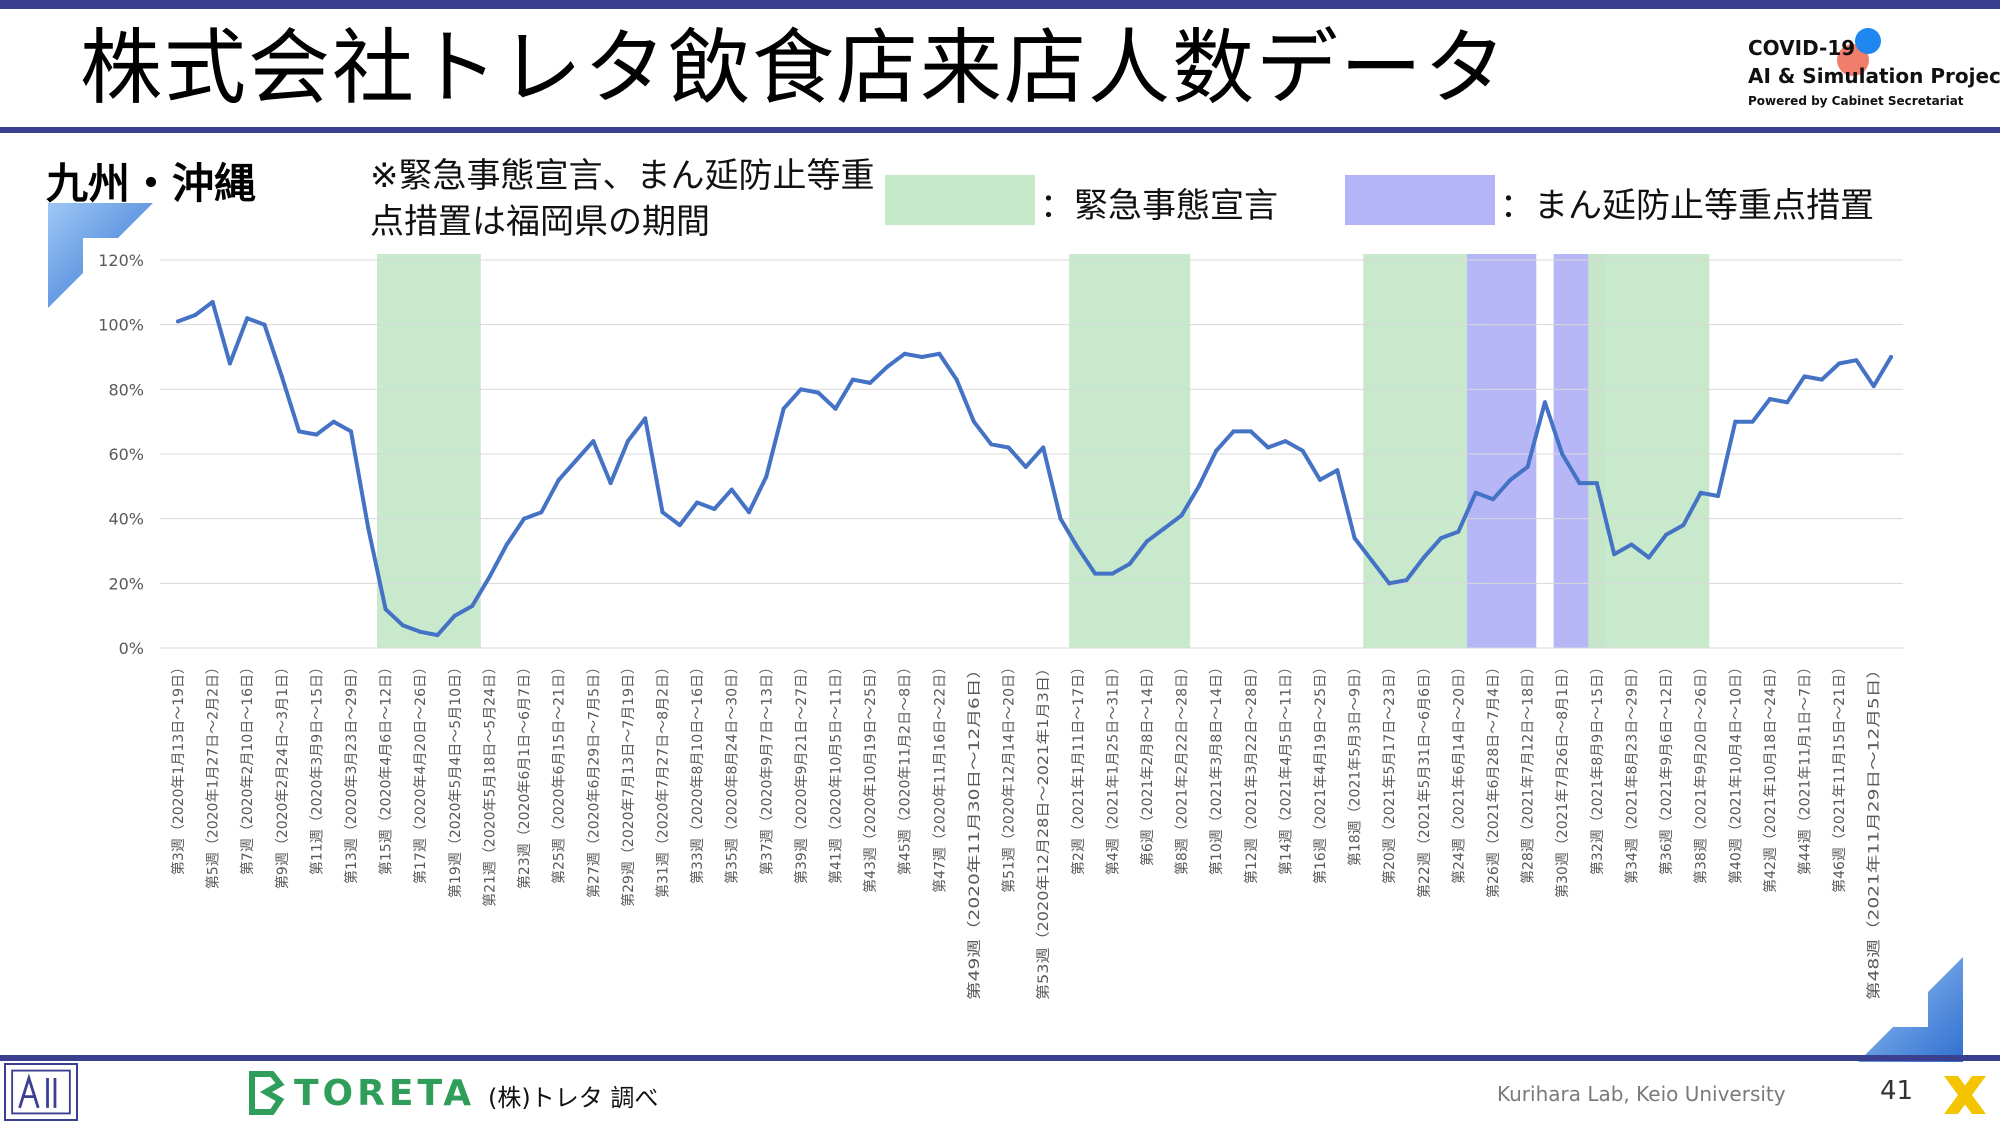  I want to click on ai-lab-logo-icon, so click(41, 1092).